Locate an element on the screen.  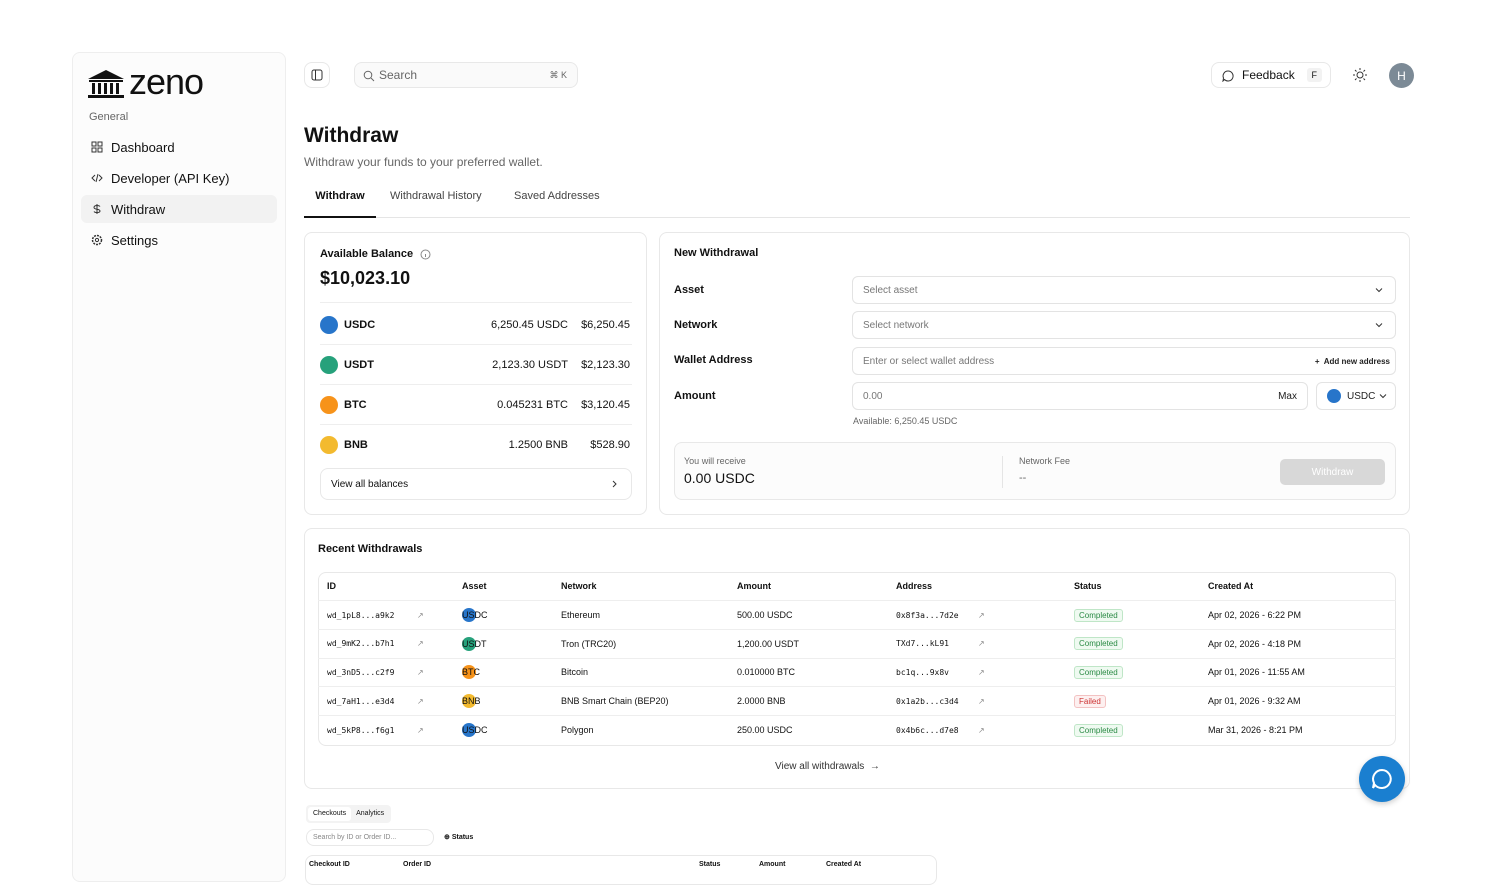
amount: 0.010000 BTC is located at coordinates (766, 672).